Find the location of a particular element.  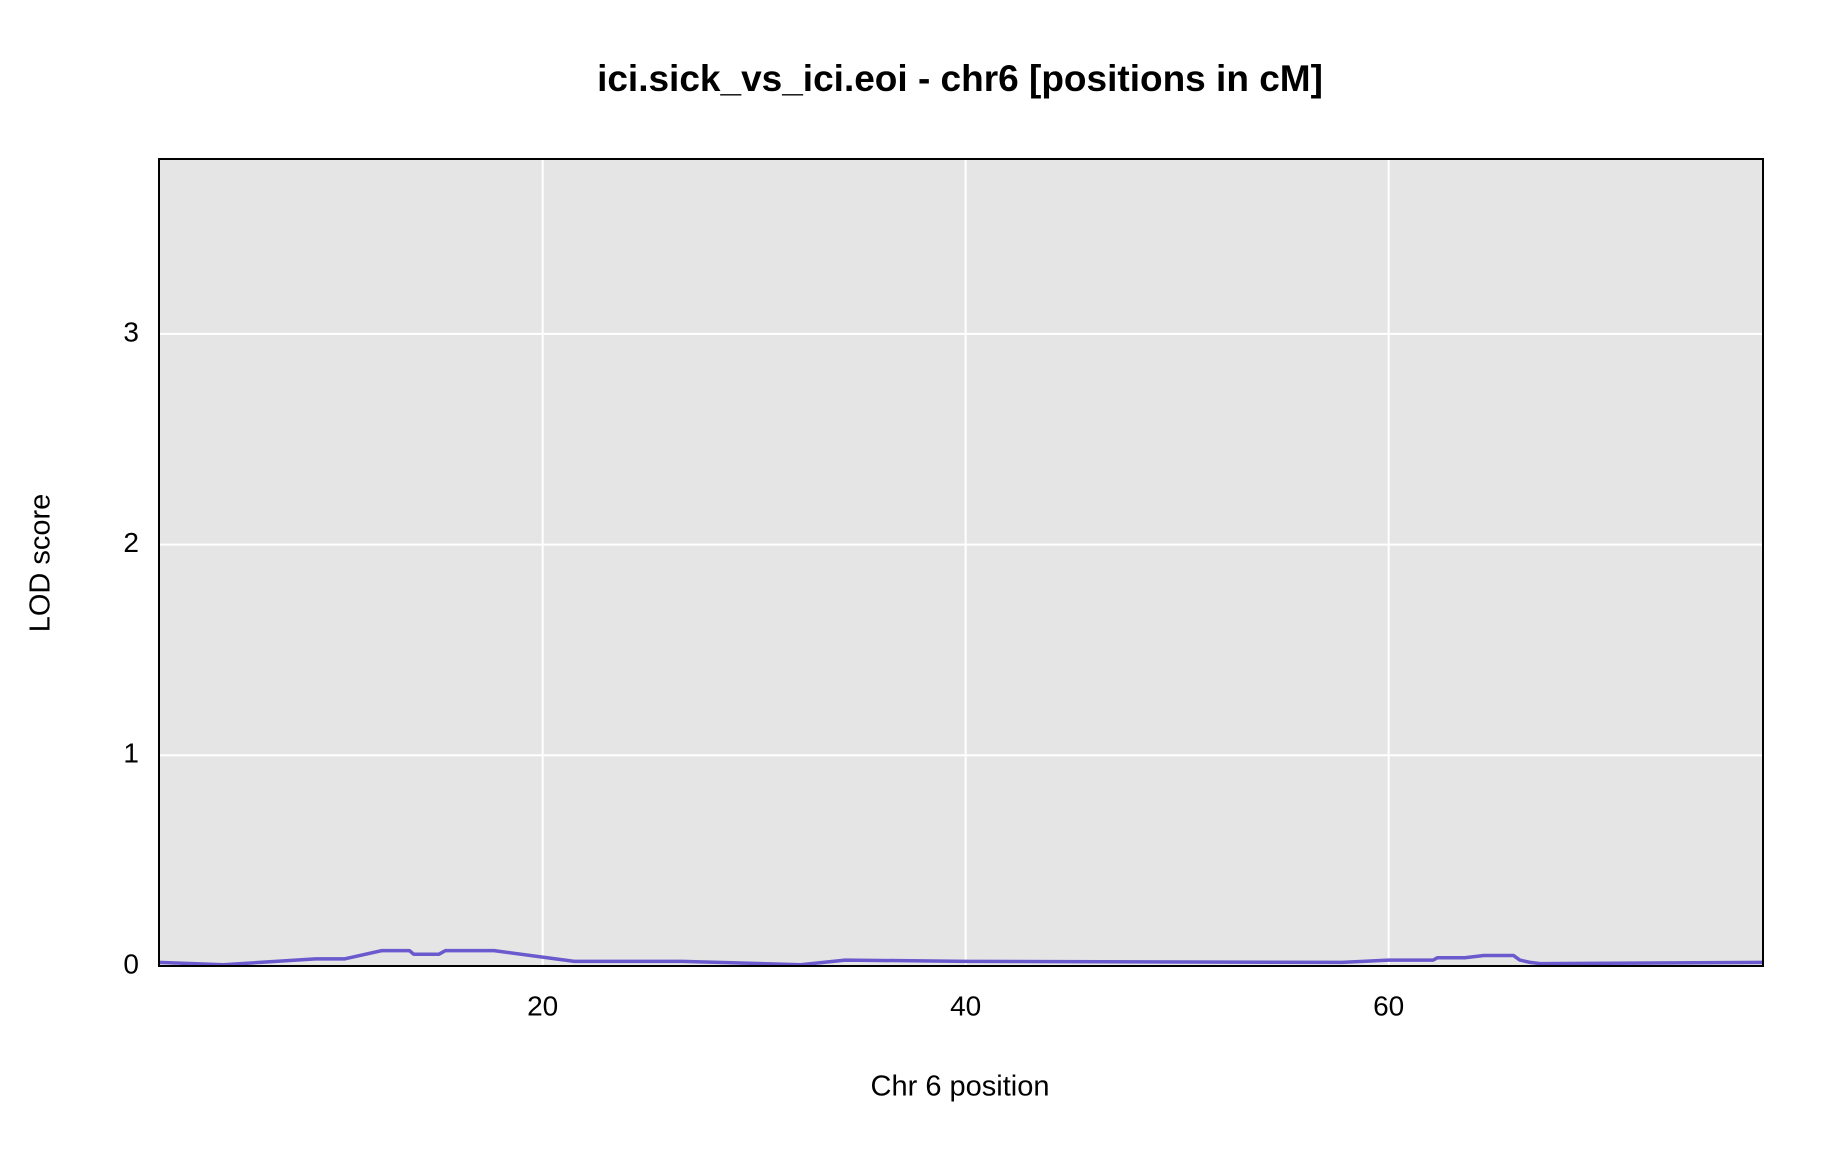

x-tick-label: 60 is located at coordinates (1388, 1005).